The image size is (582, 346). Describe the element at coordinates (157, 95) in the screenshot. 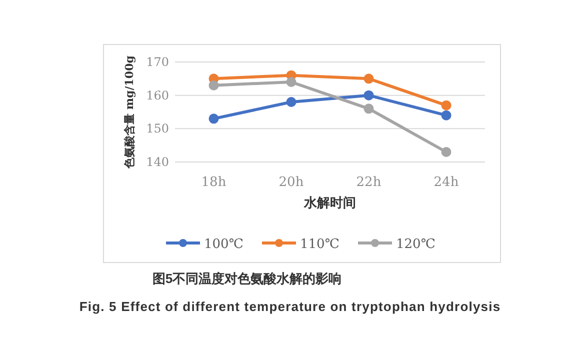

I see `y-tick-label: 160` at that location.